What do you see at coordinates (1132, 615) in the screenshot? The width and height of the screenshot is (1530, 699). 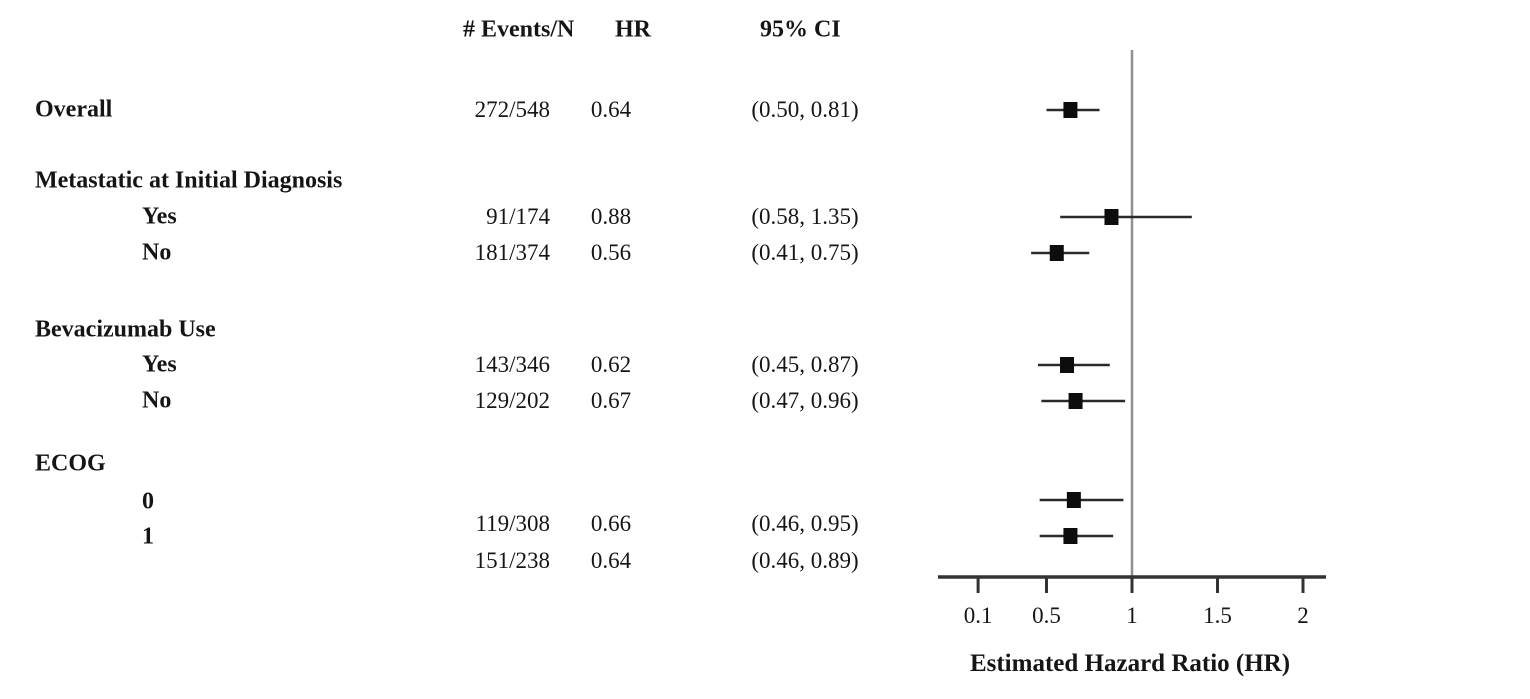 I see `x-axis-tick-label: 1` at bounding box center [1132, 615].